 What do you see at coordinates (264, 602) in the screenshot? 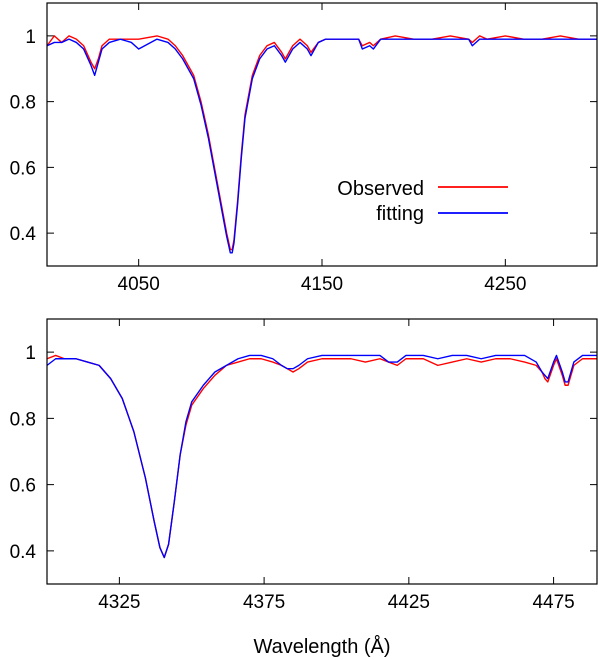
I see `bottom-x-tick-label: 4375` at bounding box center [264, 602].